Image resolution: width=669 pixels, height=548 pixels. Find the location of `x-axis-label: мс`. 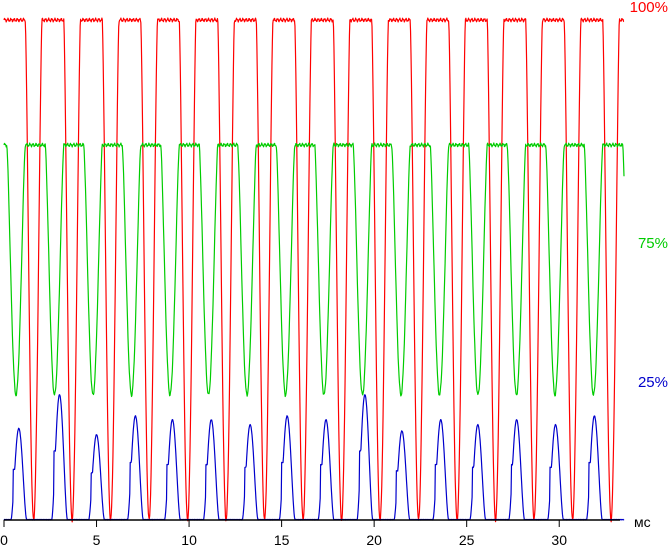

x-axis-label: мс is located at coordinates (642, 522).